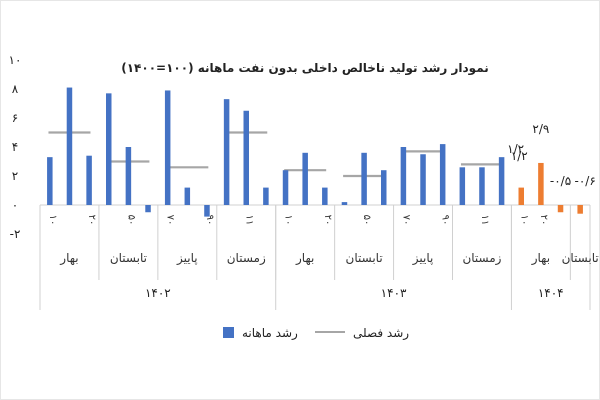 This screenshot has width=600, height=400. I want to click on y-tick-label: ۸, so click(15, 89).